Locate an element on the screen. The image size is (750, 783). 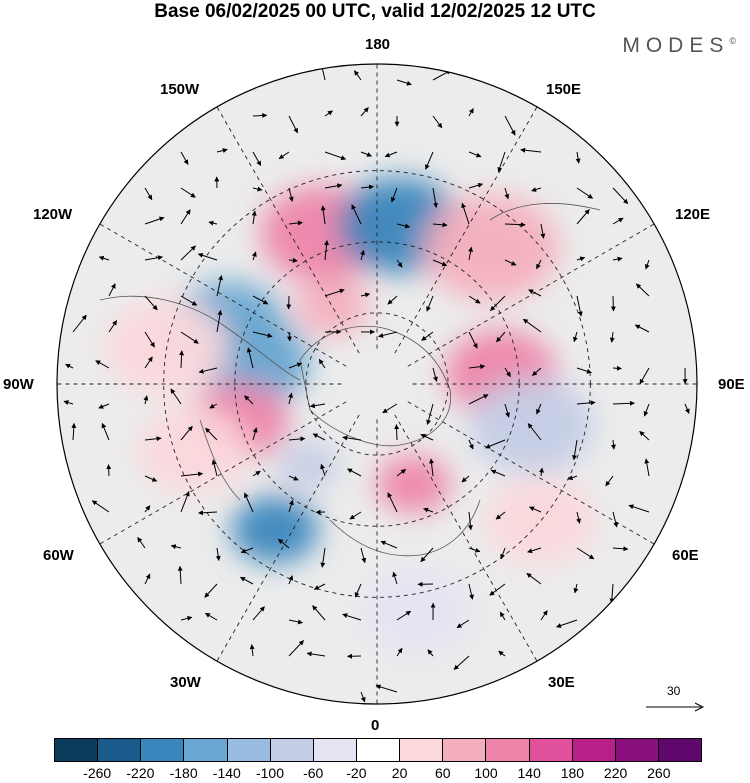
wind-scale-arrow-icon is located at coordinates (675, 707).